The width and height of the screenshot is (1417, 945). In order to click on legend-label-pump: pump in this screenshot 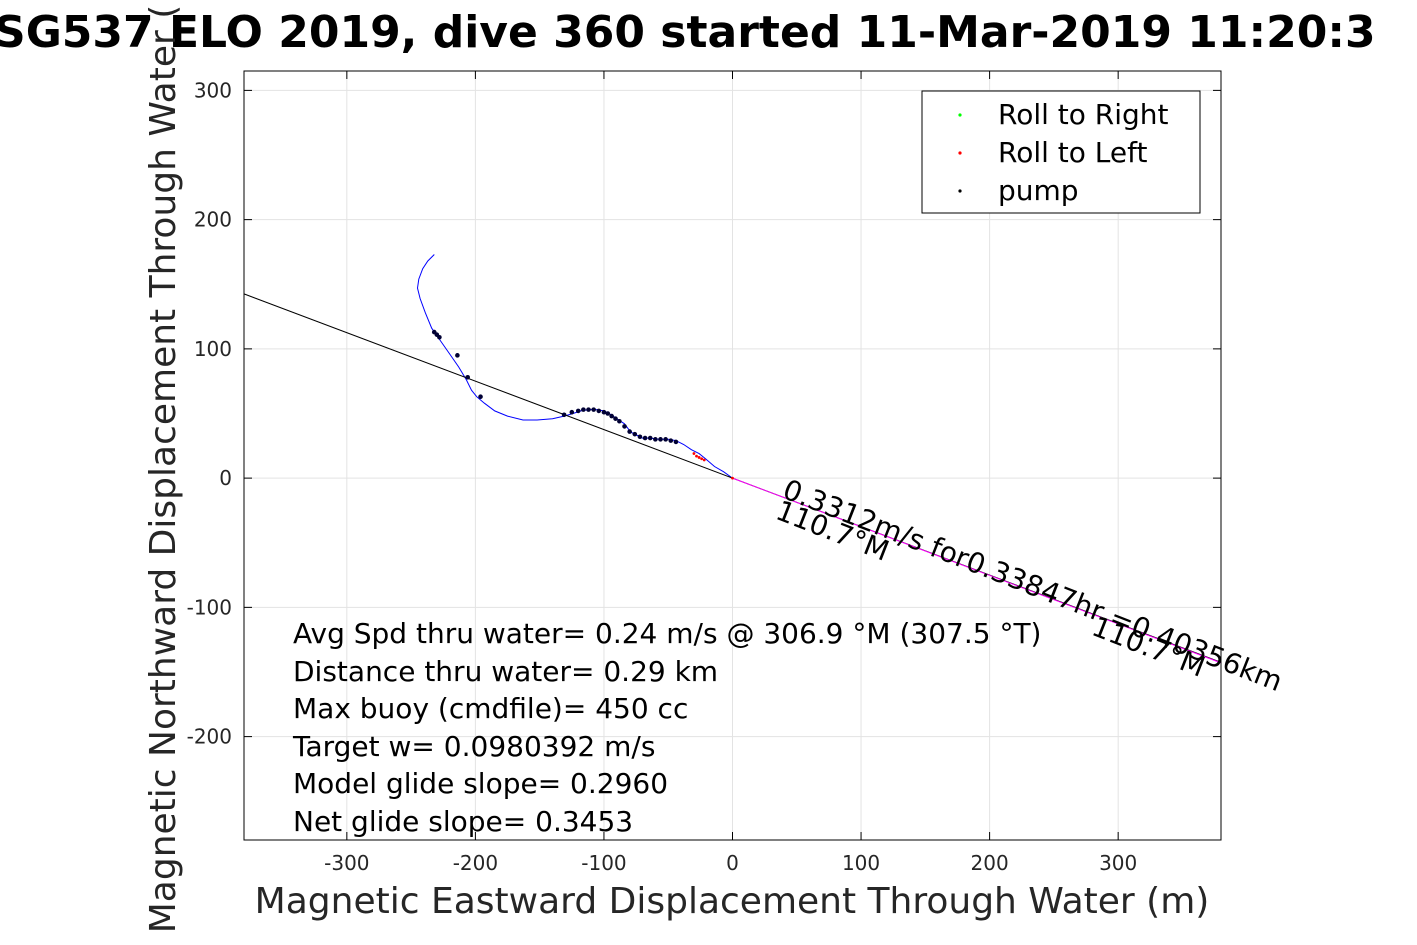, I will do `click(1038, 190)`.